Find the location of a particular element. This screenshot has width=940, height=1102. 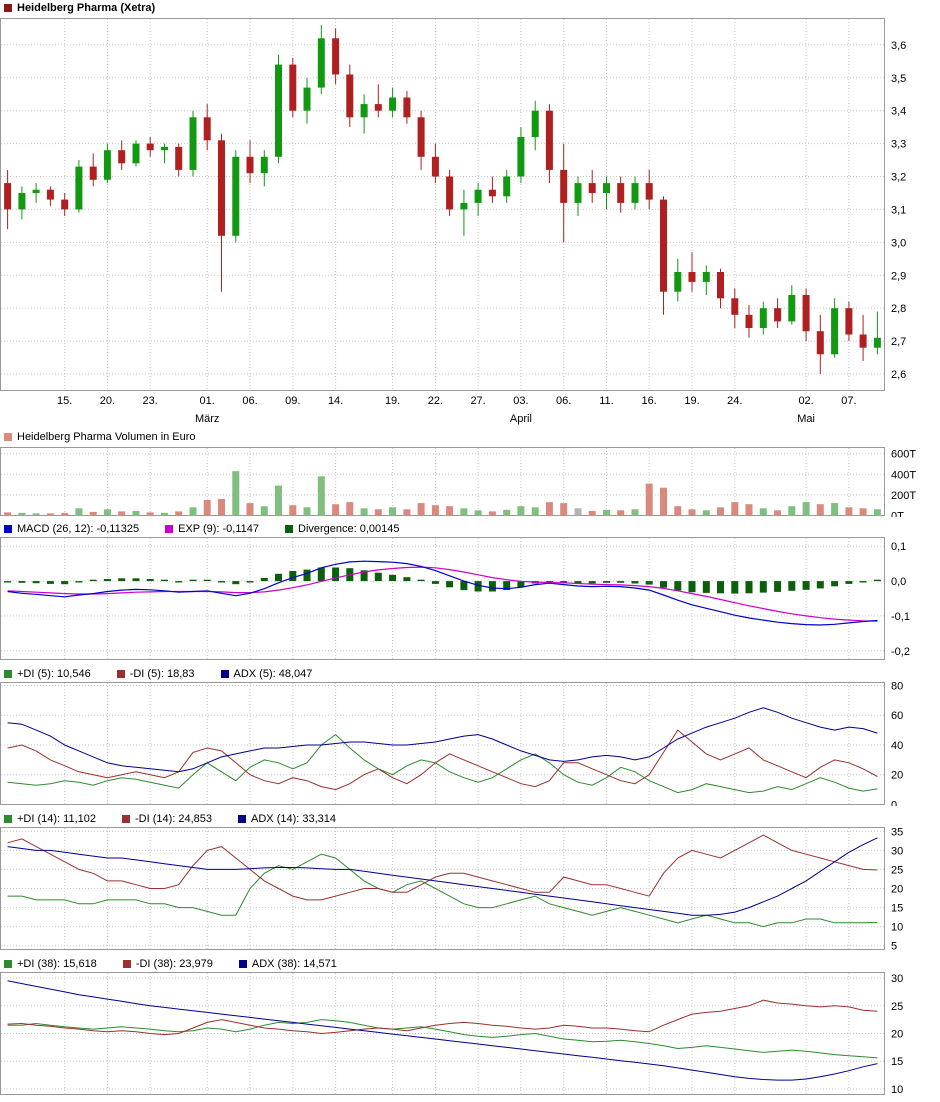

volume-legend-item: Heidelberg Pharma Volumen in Euro is located at coordinates (100, 437).